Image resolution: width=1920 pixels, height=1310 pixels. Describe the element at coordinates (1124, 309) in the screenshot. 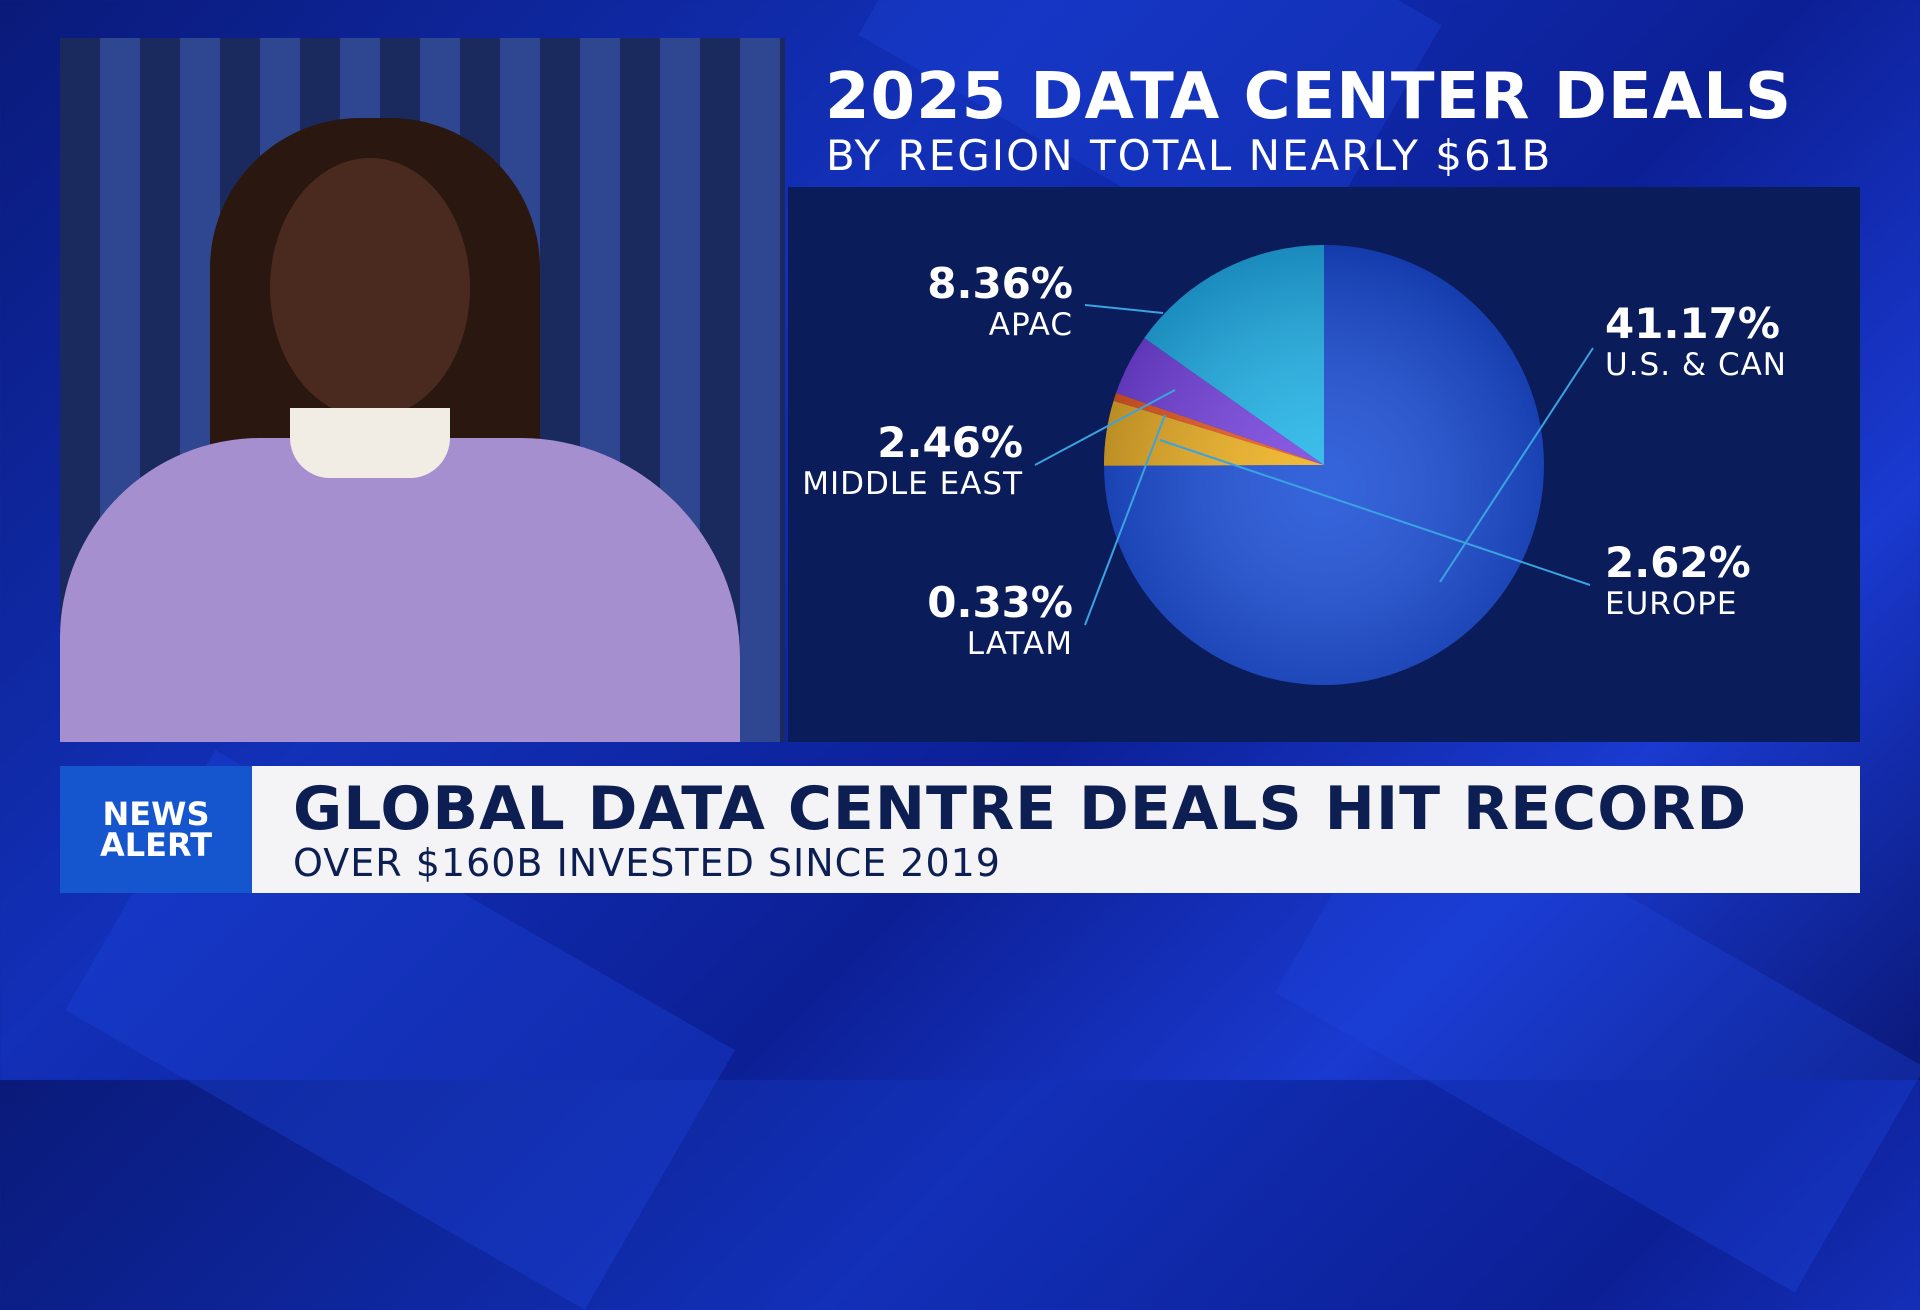

I see `leader-line-apac` at that location.